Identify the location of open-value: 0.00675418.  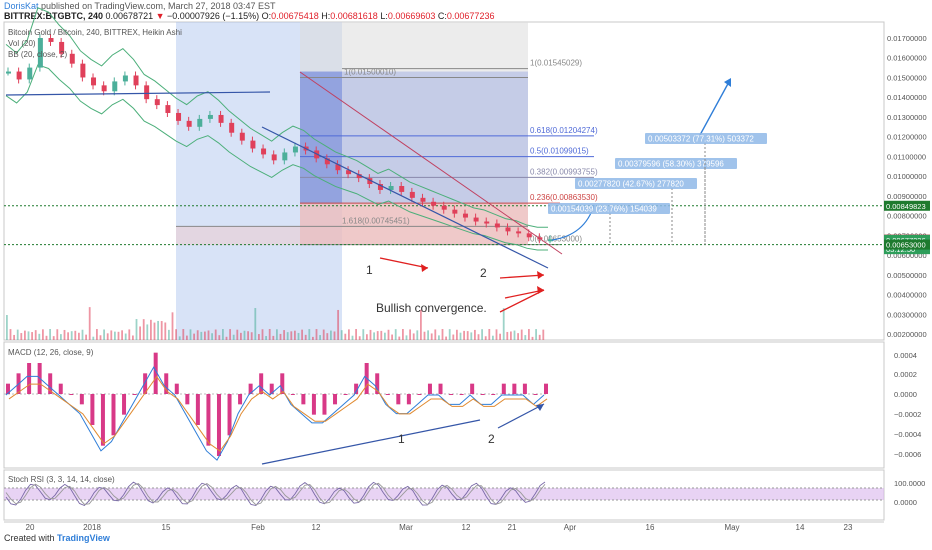
(295, 16).